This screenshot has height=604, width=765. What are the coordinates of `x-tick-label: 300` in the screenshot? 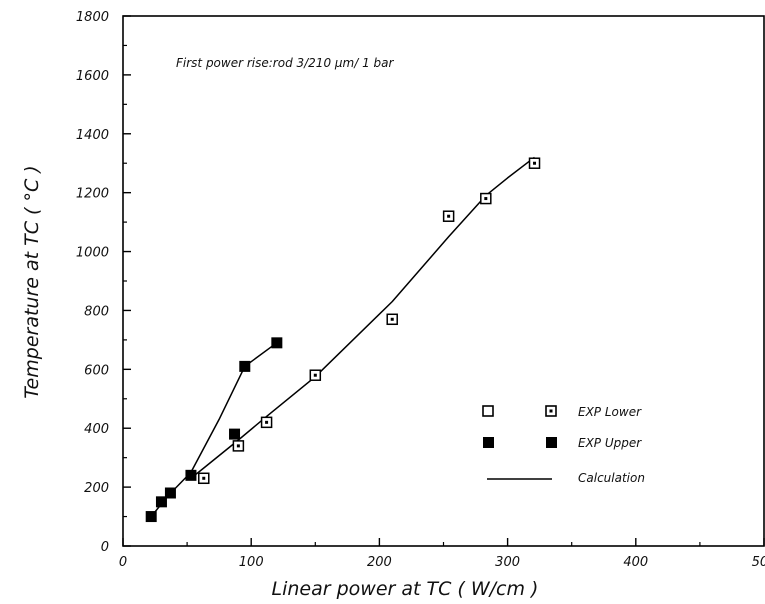 It's located at (507, 562).